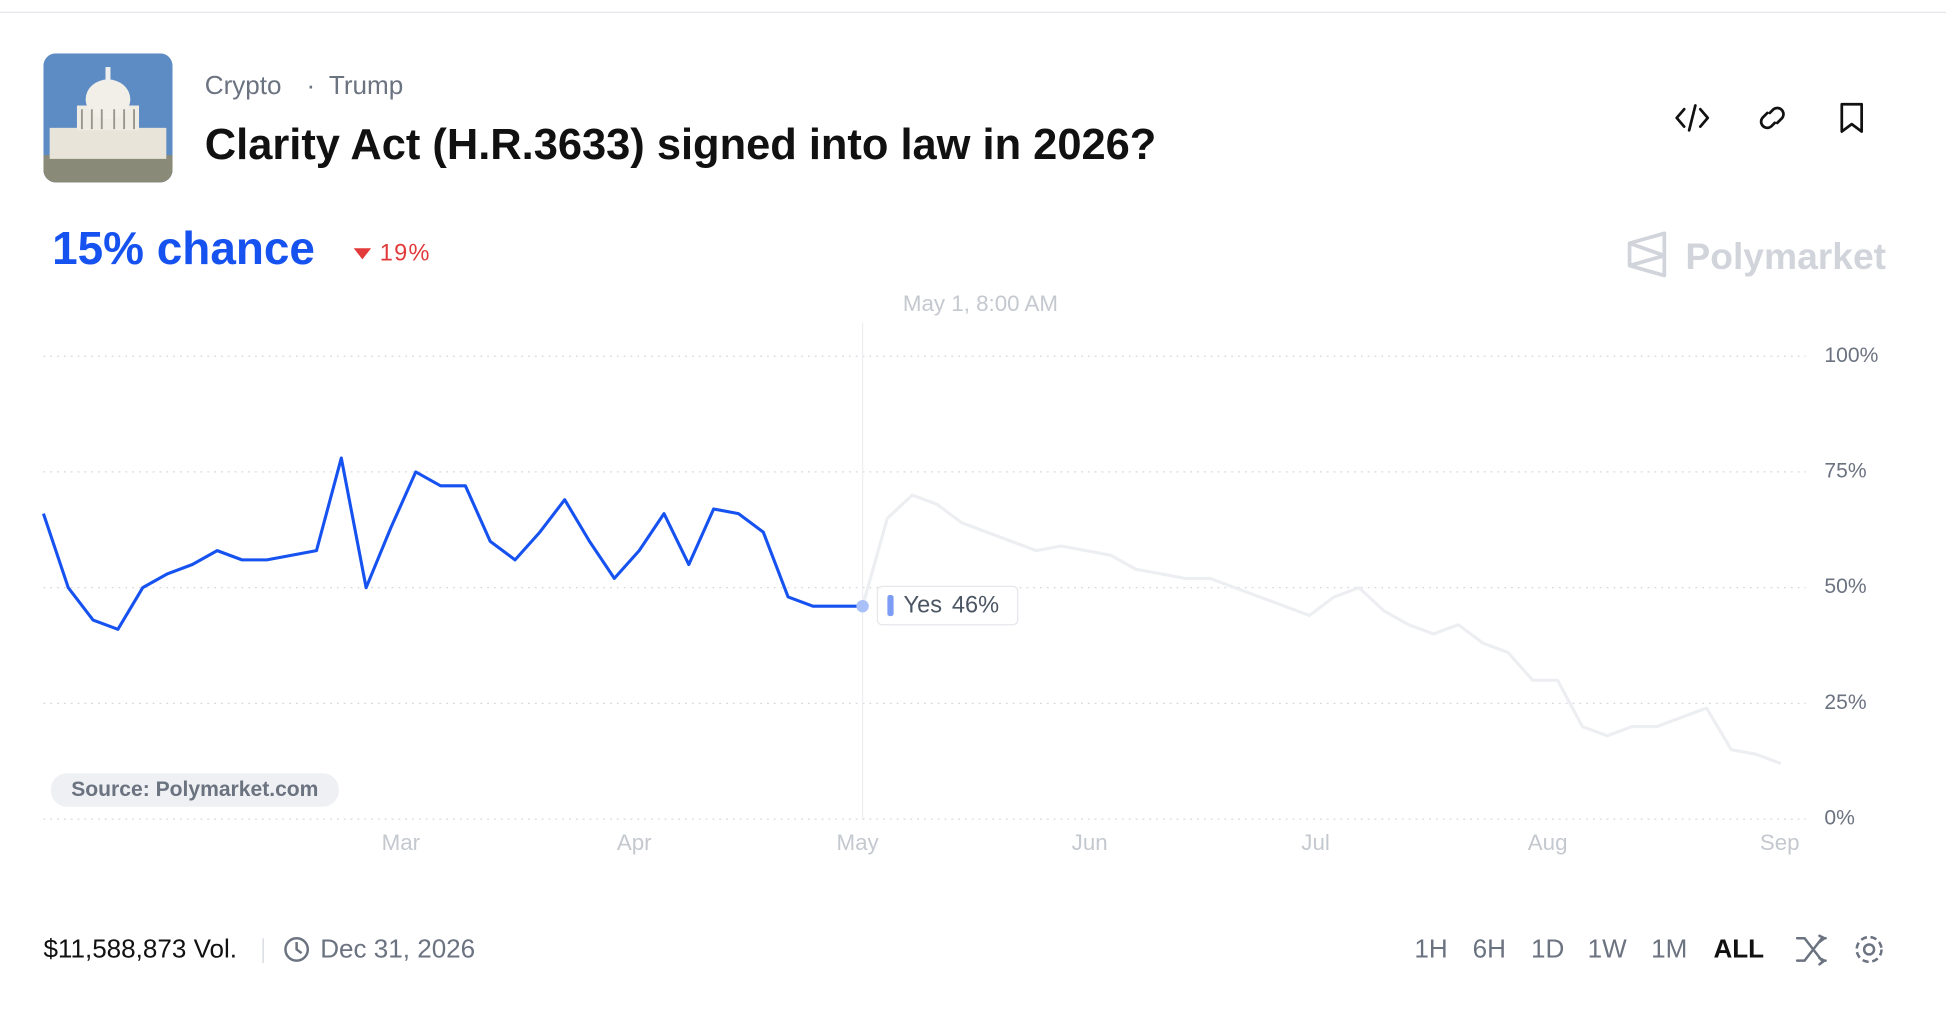  Describe the element at coordinates (108, 118) in the screenshot. I see `market-image` at that location.